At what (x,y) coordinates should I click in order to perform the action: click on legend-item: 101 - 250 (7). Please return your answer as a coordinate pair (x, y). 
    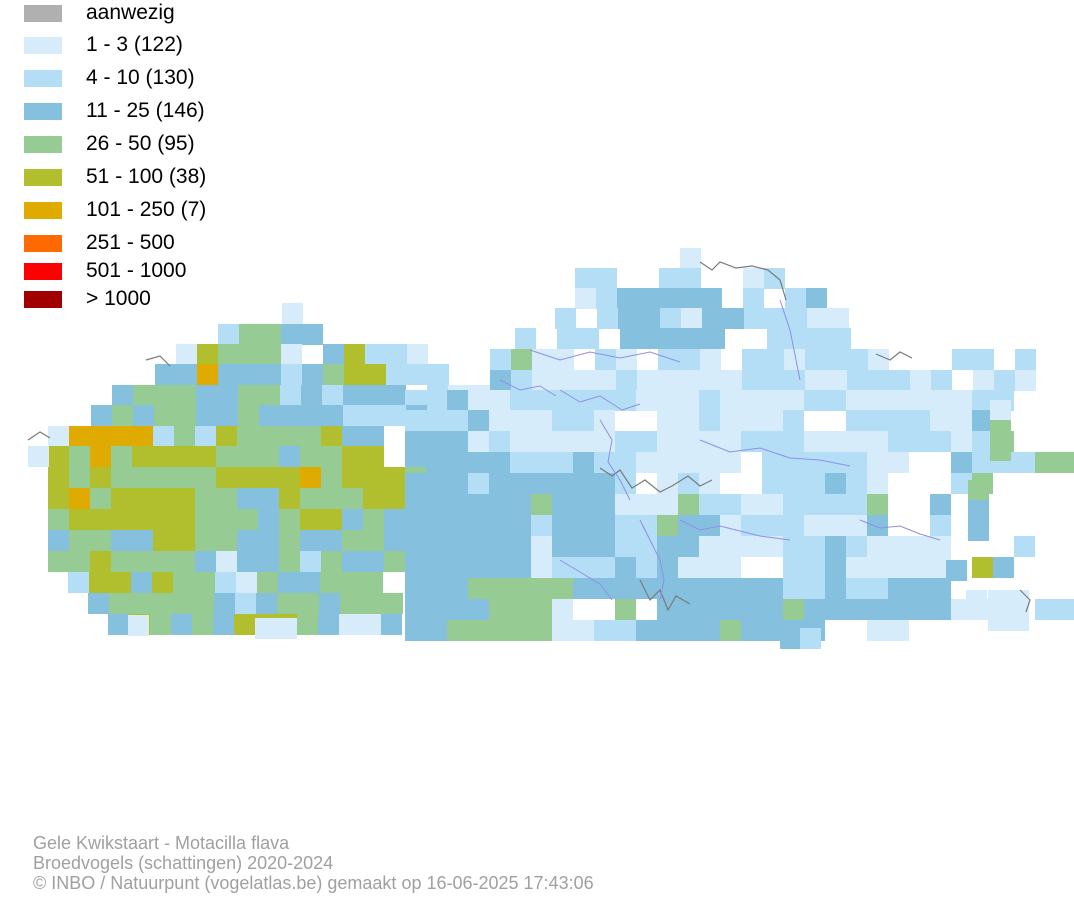
    Looking at the image, I should click on (154, 209).